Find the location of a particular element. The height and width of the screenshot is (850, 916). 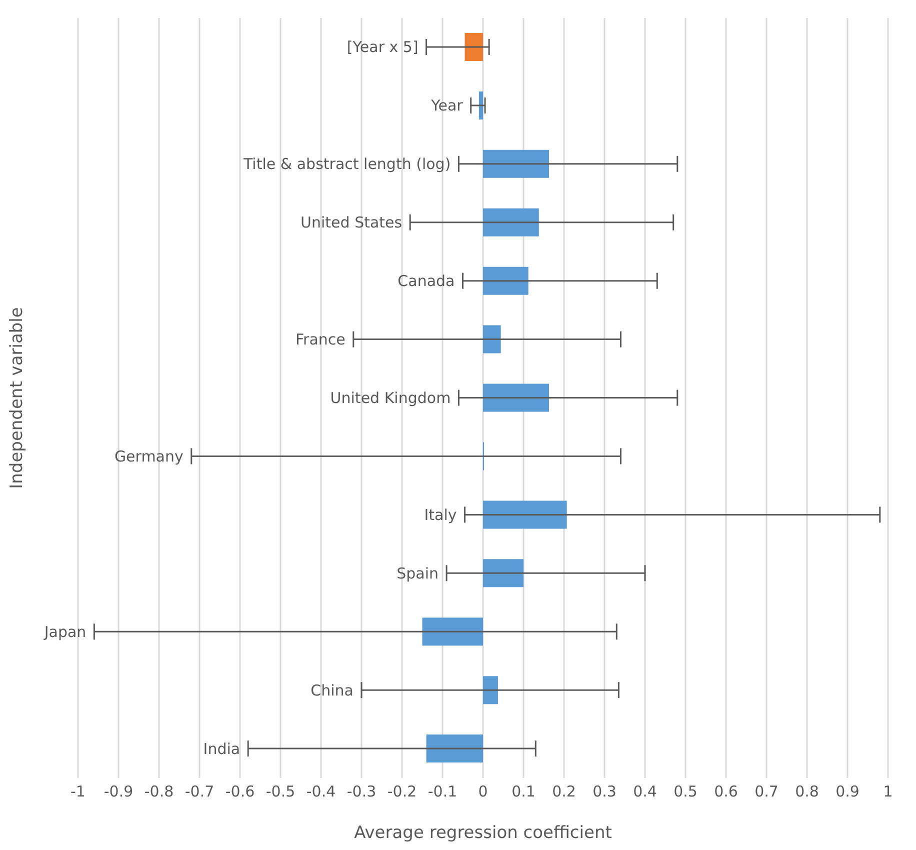

x-tick-label: -0.8 is located at coordinates (159, 791).